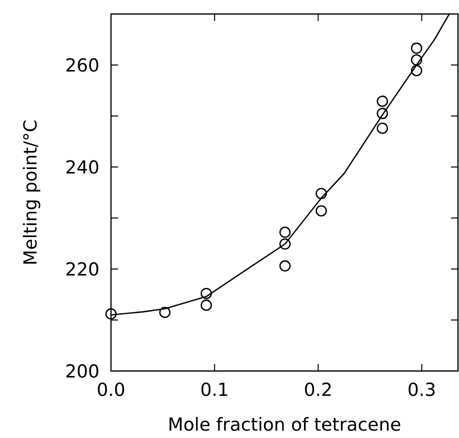  Describe the element at coordinates (31, 192) in the screenshot. I see `y-axis-title: Melting point/°C` at that location.